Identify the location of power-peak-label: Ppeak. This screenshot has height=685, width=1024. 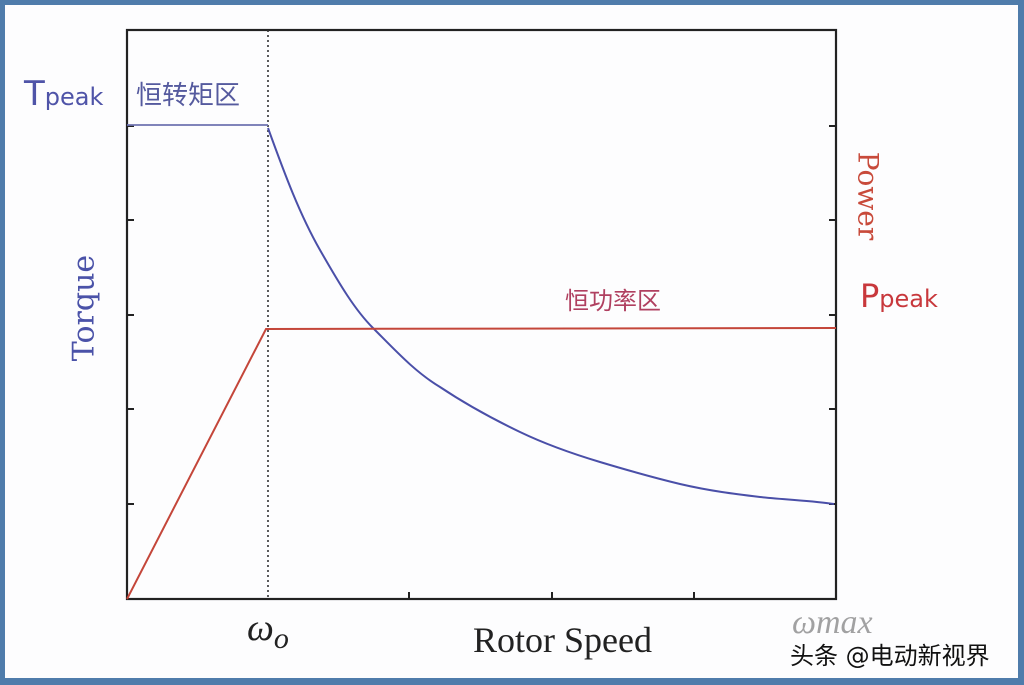
(899, 297).